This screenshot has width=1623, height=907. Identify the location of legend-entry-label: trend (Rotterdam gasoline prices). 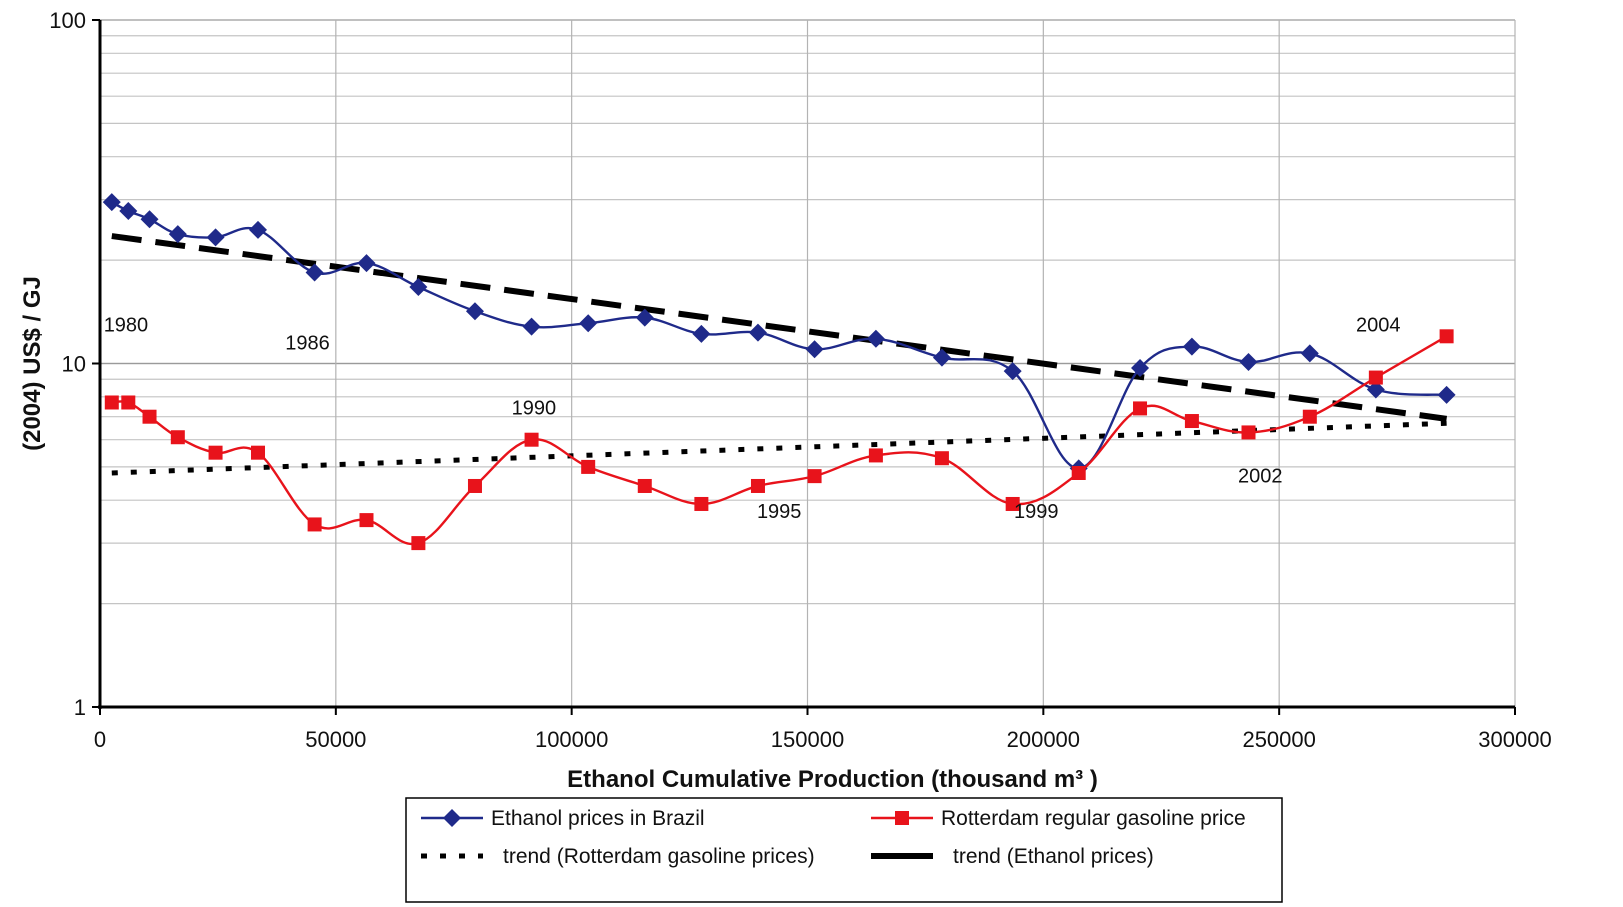
(659, 856).